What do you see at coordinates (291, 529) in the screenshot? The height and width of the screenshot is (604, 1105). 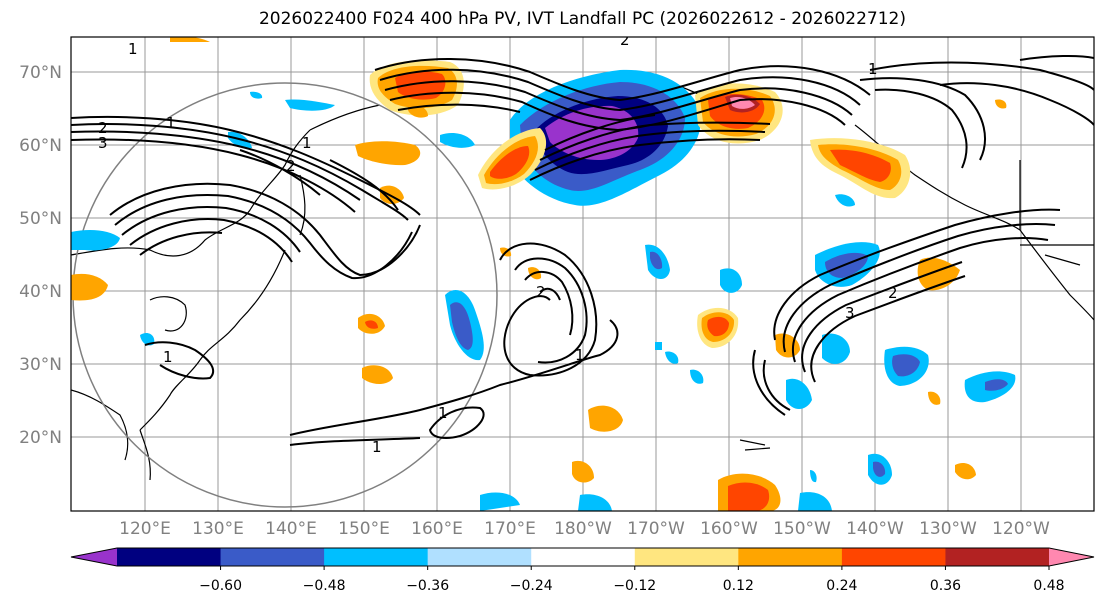 I see `lon-label: 140°E` at bounding box center [291, 529].